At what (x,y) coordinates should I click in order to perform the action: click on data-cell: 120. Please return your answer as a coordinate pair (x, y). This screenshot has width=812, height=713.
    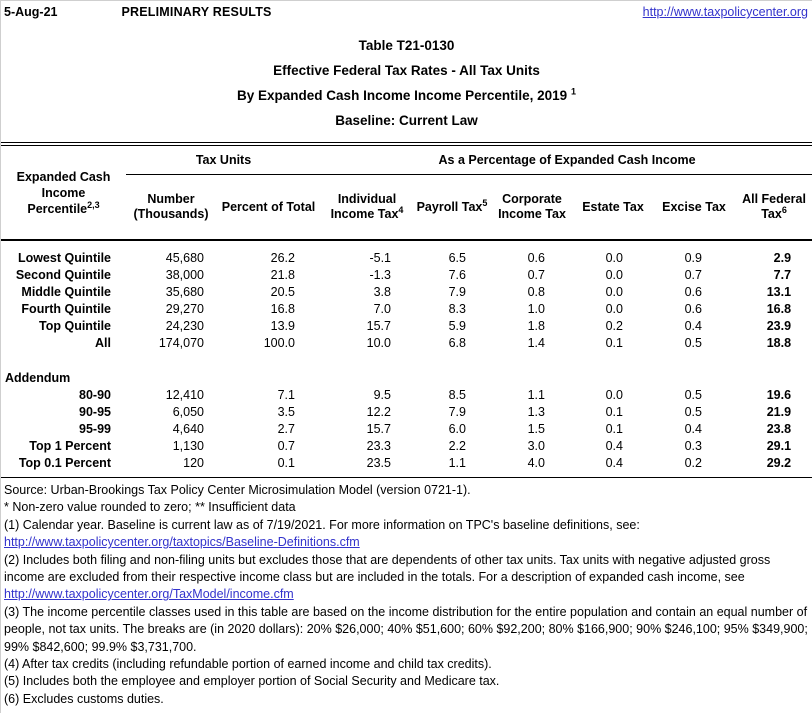
    Looking at the image, I should click on (193, 462).